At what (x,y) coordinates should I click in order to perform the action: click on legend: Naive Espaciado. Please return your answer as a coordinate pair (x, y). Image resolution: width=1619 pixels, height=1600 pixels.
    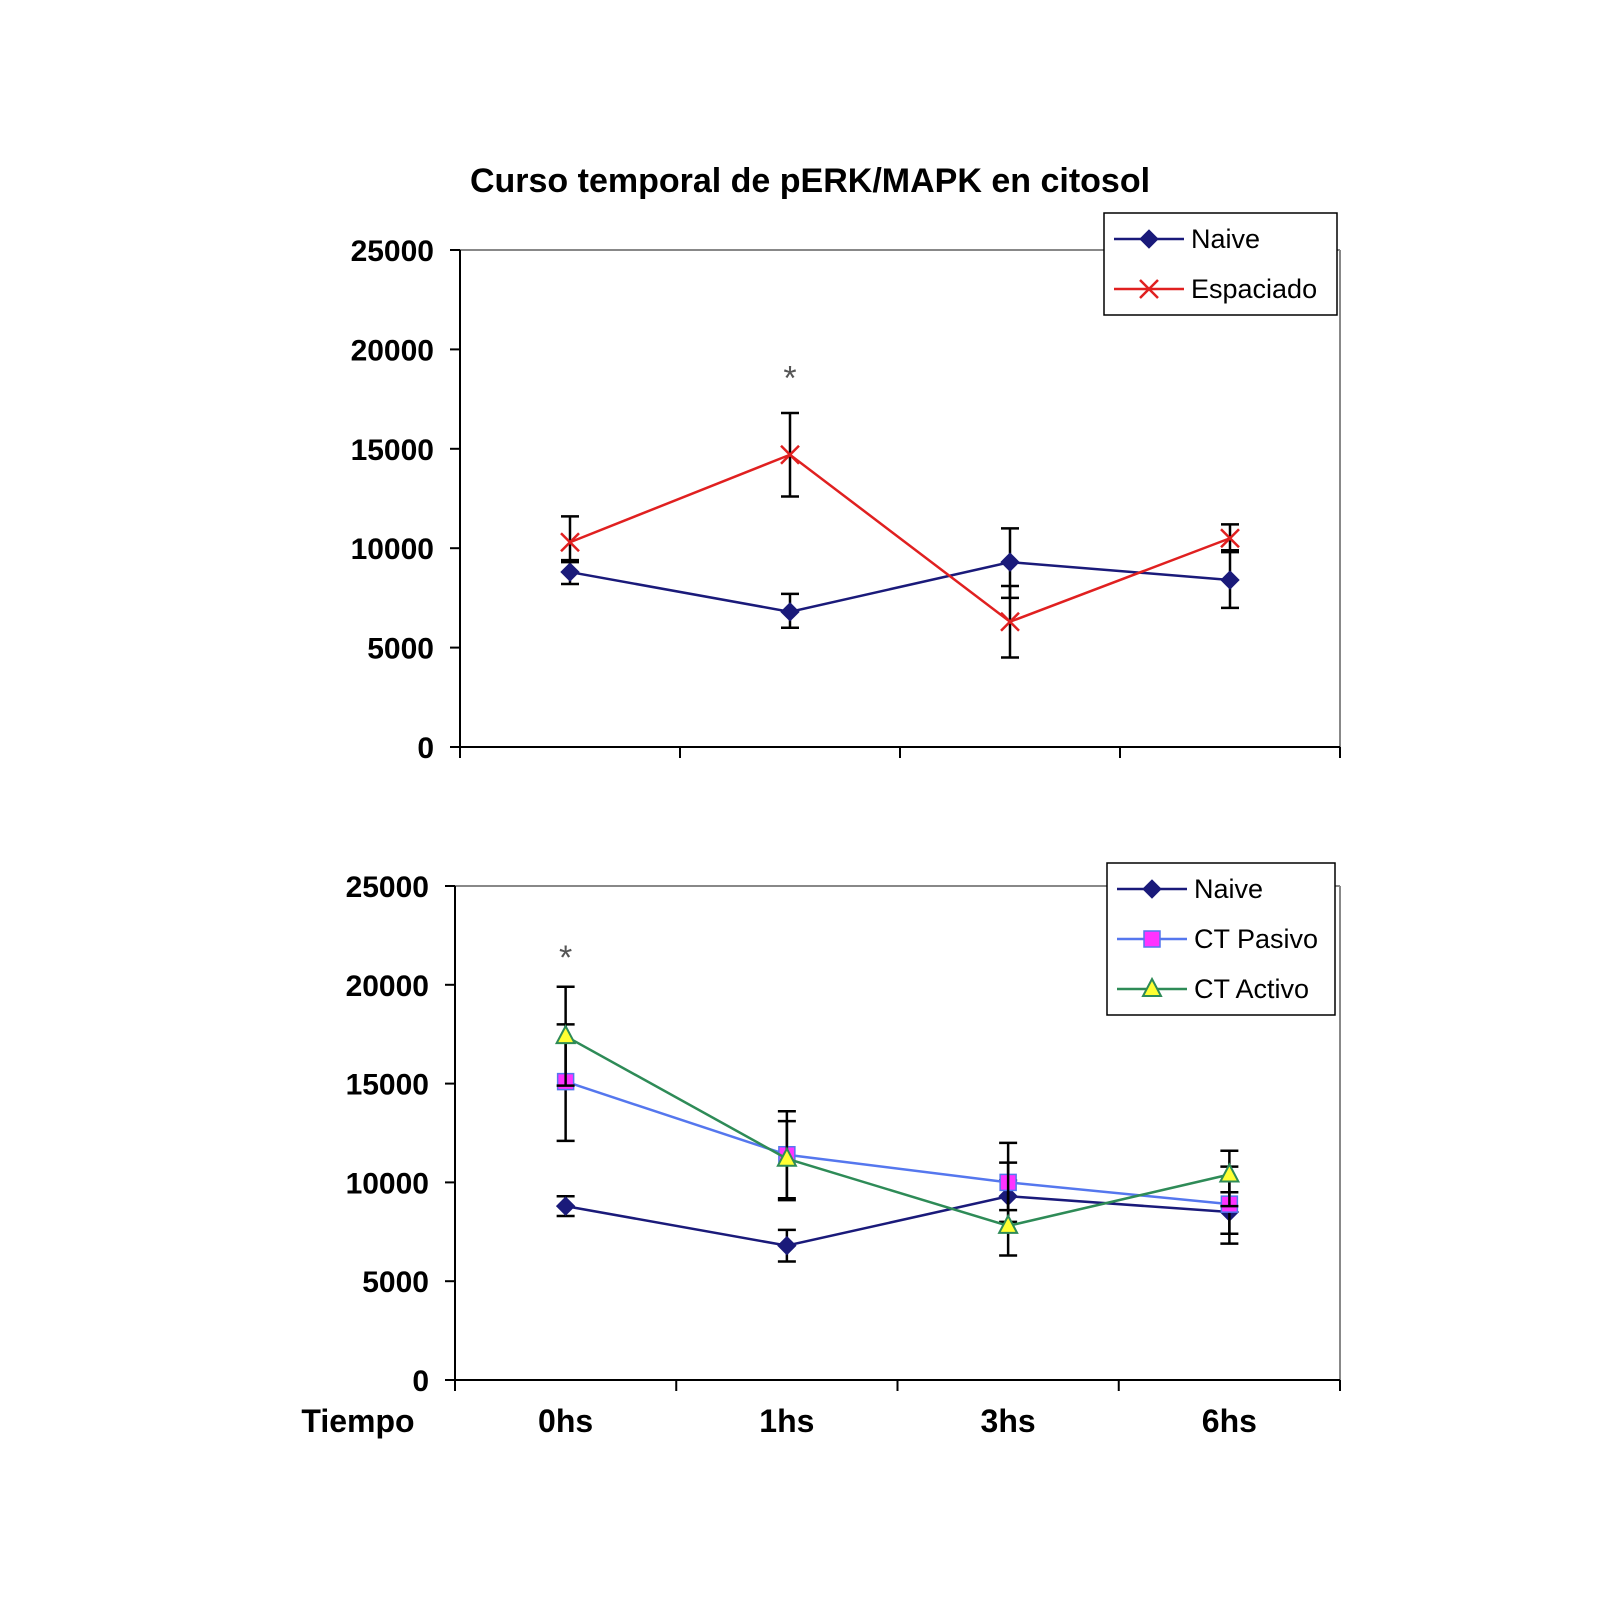
    Looking at the image, I should click on (1220, 264).